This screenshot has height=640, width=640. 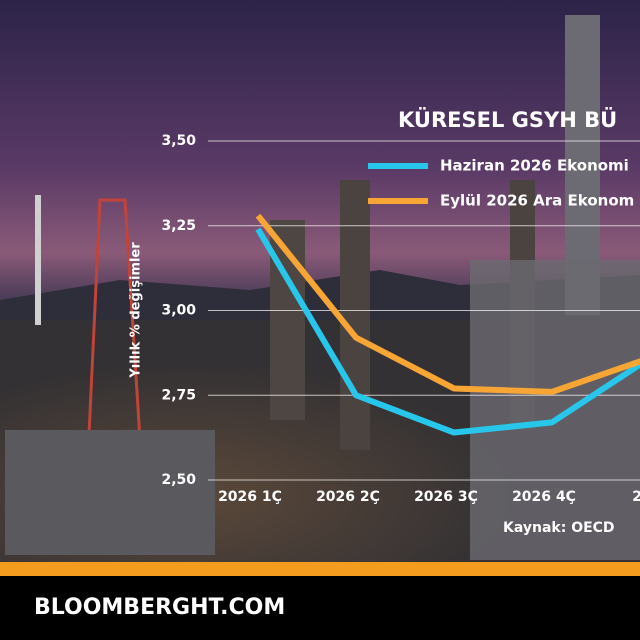 I want to click on x-tick-label: 20, so click(x=636, y=497).